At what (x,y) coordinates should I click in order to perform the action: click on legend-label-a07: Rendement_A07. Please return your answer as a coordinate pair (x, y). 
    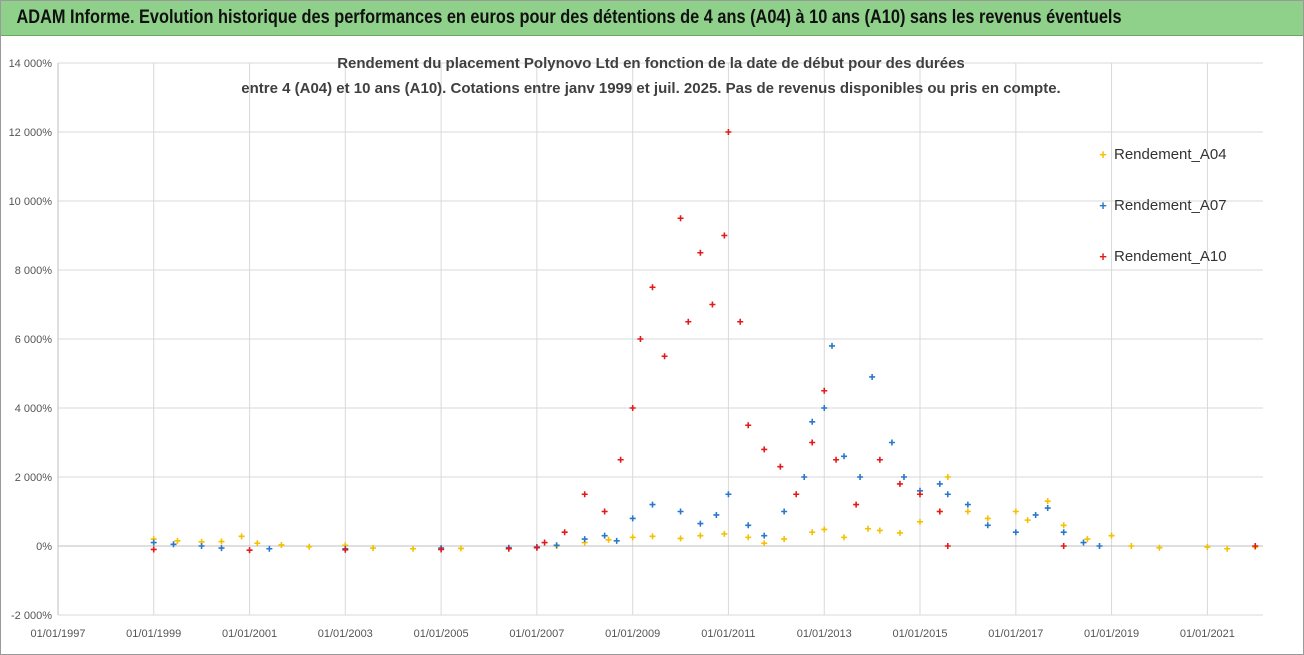
    Looking at the image, I should click on (1170, 205).